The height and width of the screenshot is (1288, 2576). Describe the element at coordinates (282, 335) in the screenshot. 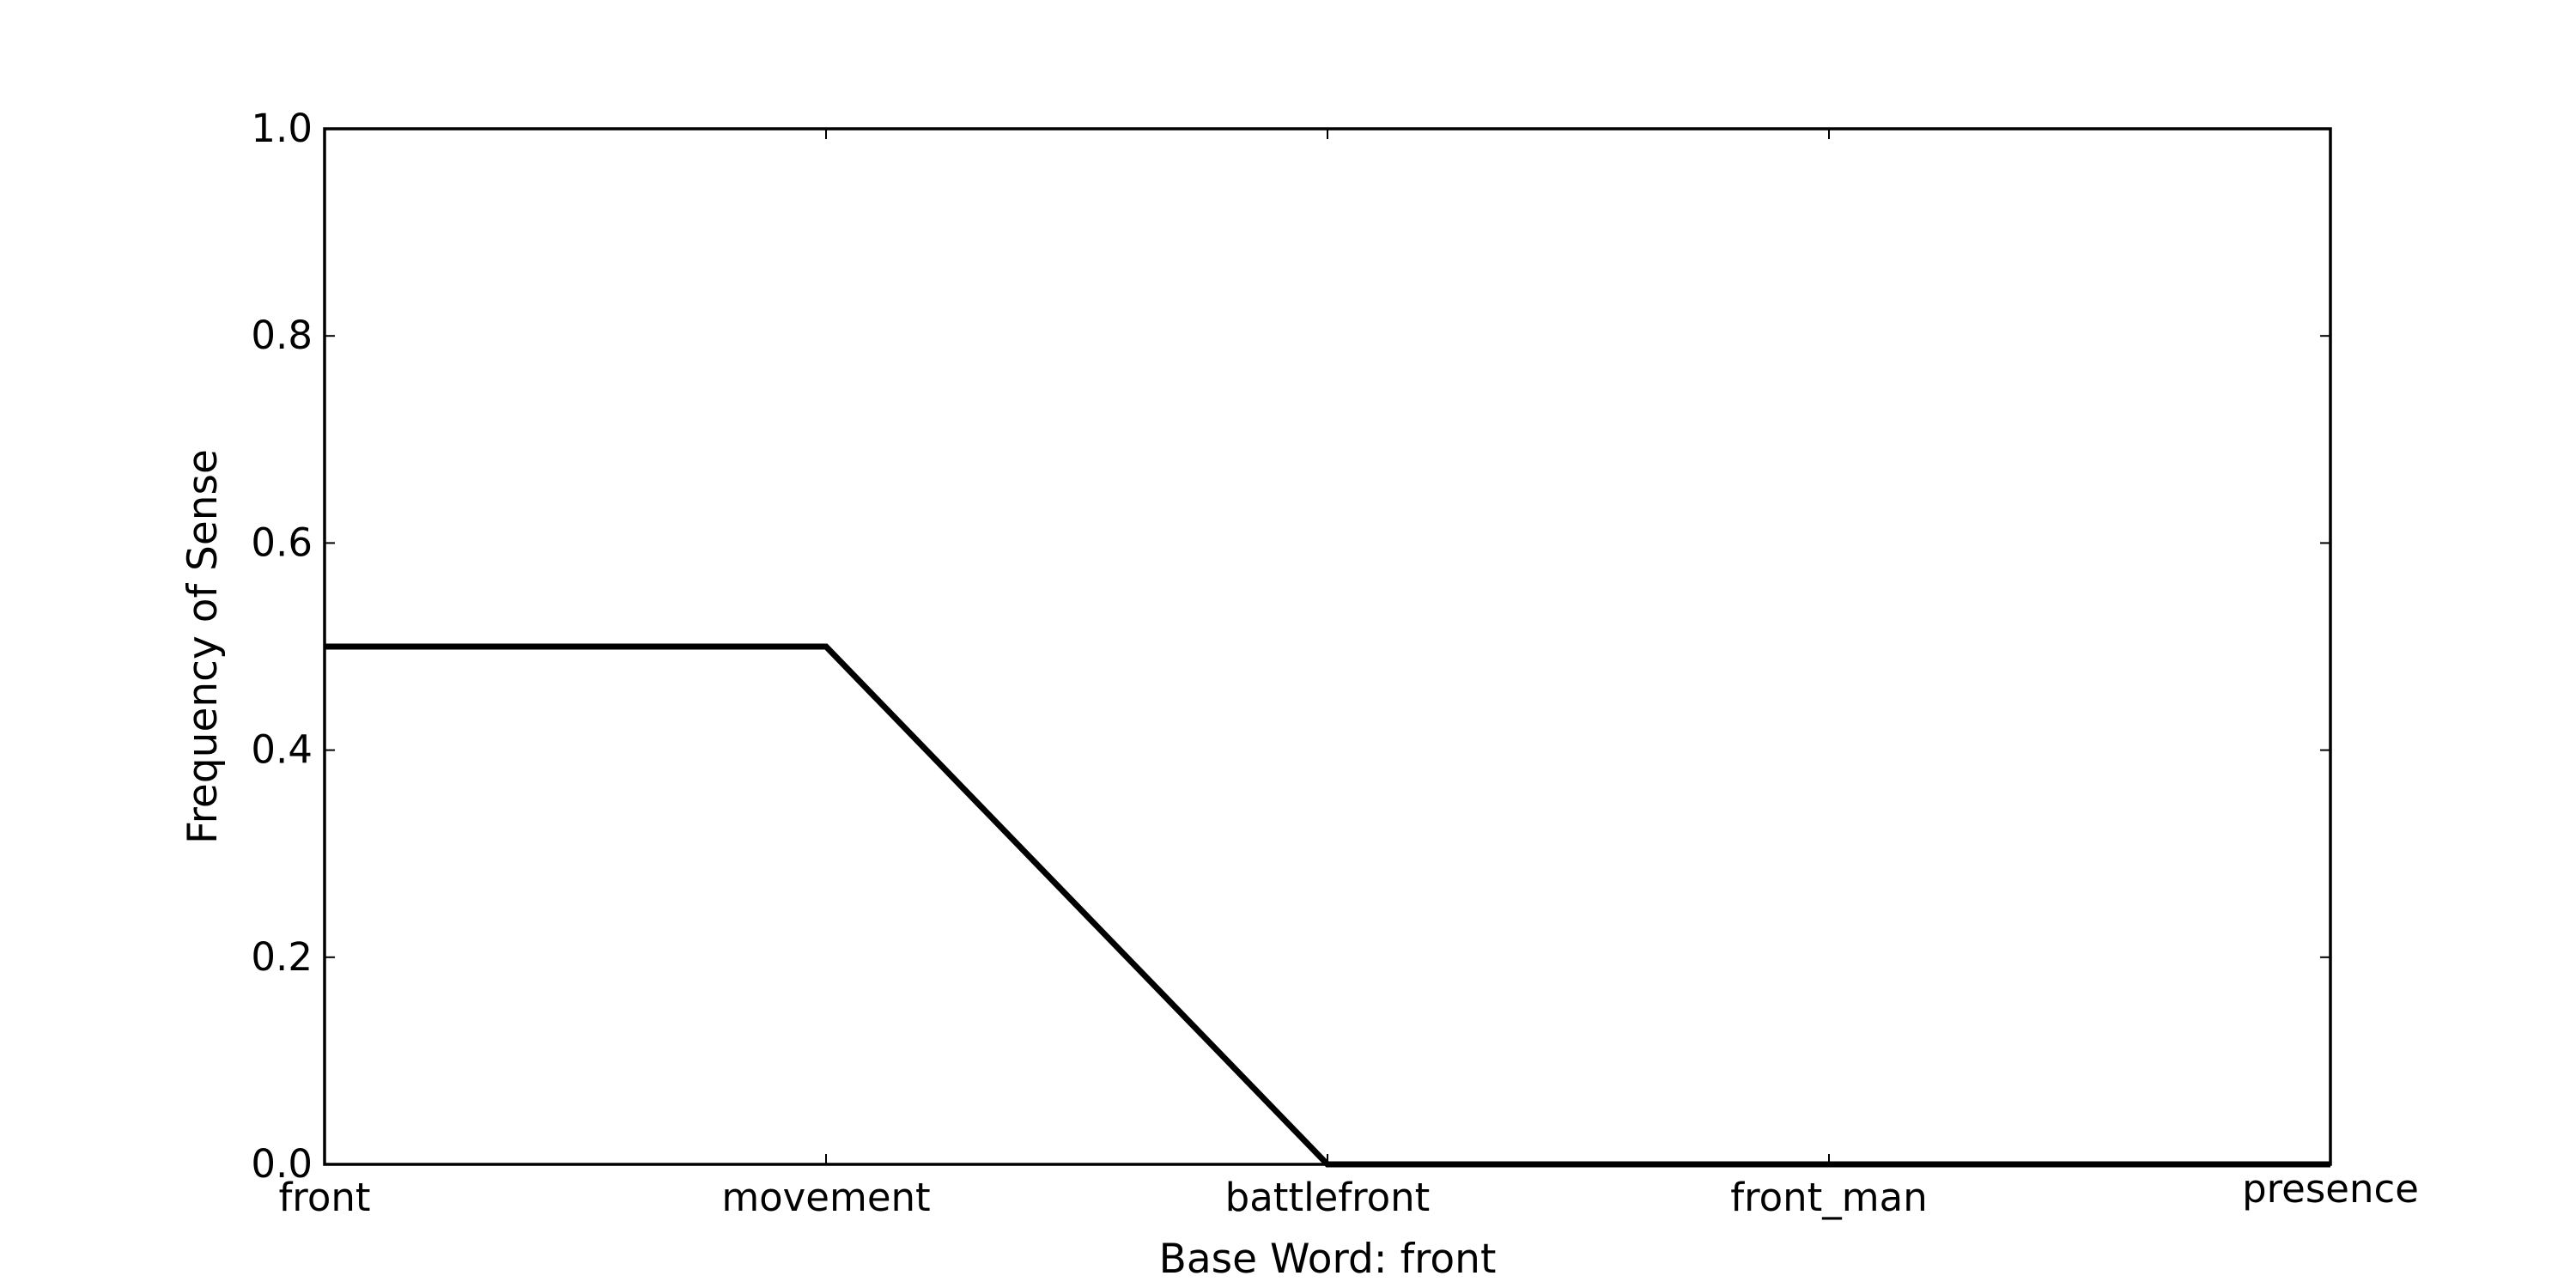

I see `y-tick-label: 0.8` at that location.